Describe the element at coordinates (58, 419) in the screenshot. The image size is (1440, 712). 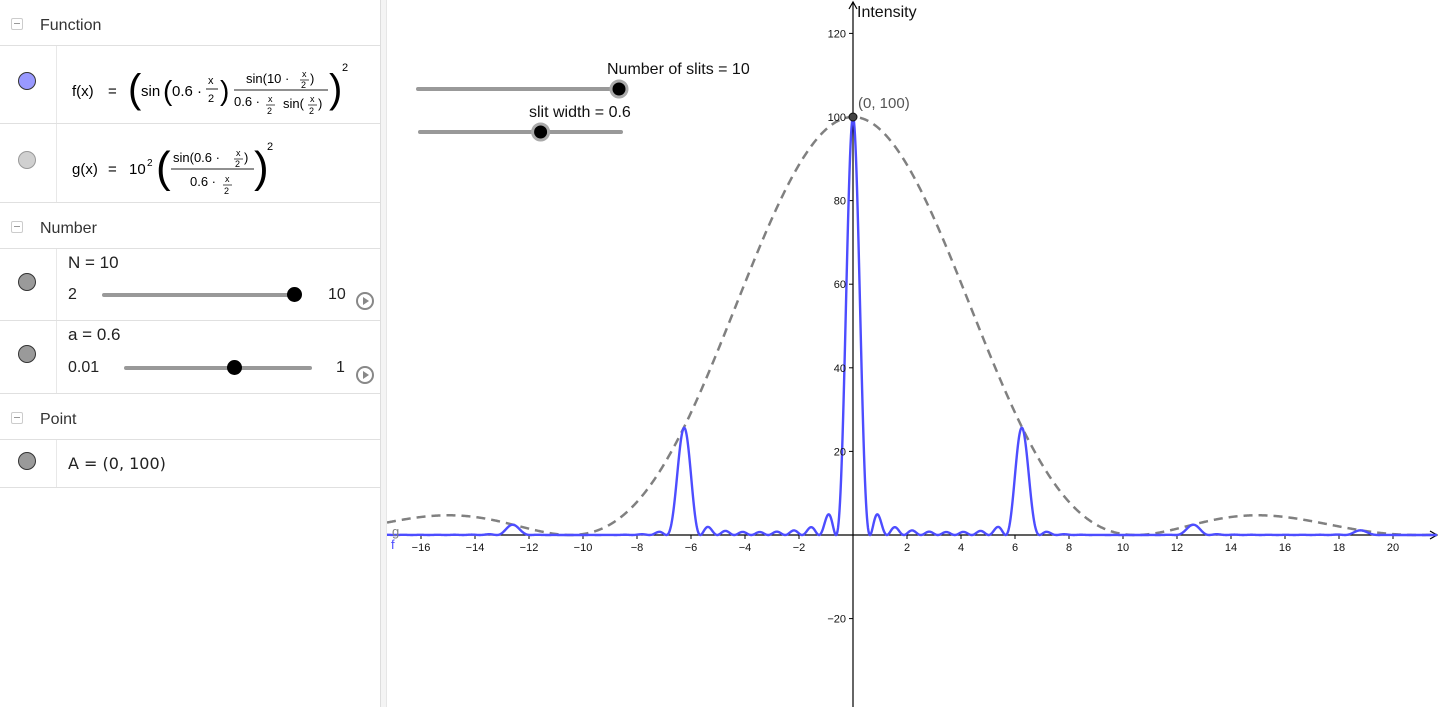
I see `group-title: Point` at that location.